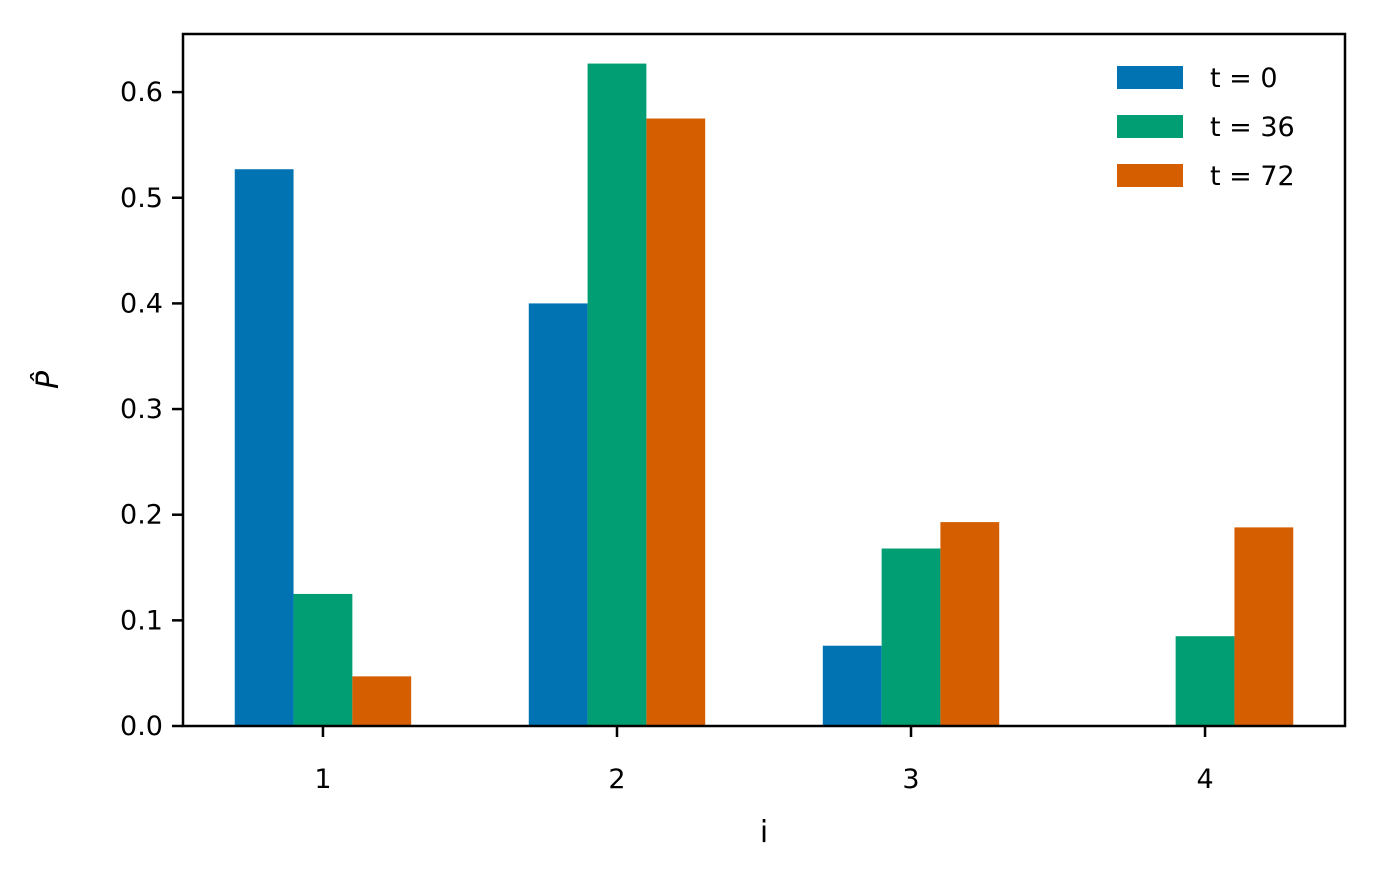 This screenshot has width=1378, height=881. I want to click on legend-label: t = 72, so click(1252, 176).